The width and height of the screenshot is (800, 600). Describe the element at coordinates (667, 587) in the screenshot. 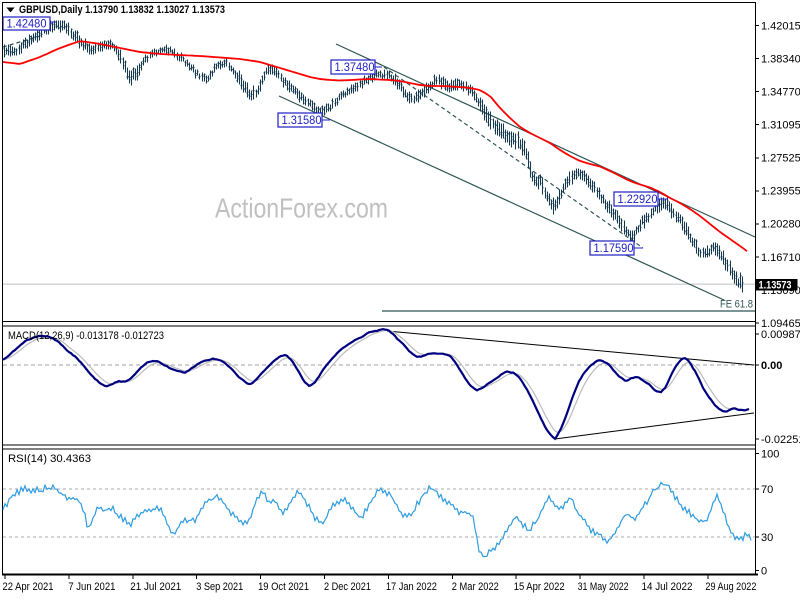

I see `svg-text: 14 Jul 2022` at that location.